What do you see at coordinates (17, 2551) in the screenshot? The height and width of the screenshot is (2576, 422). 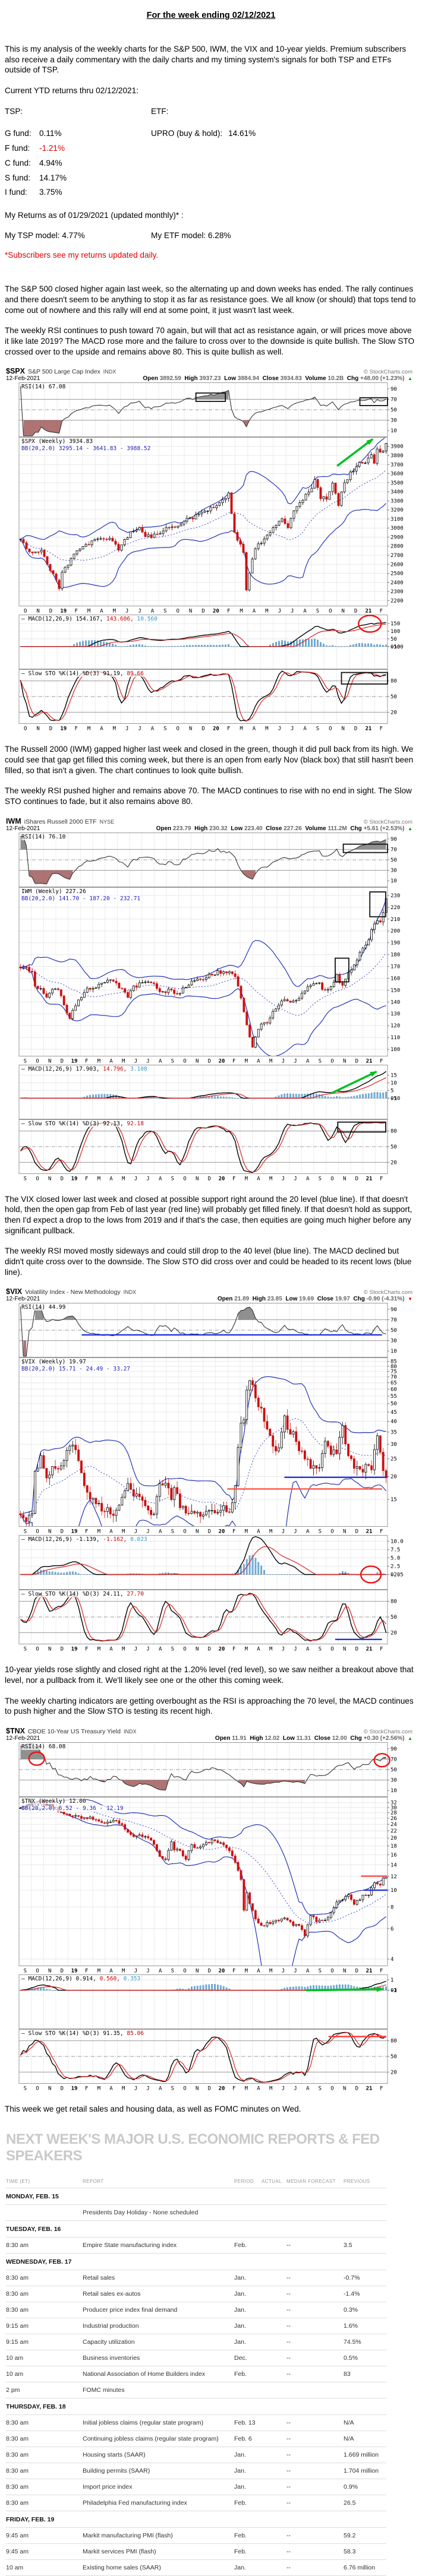 I see `calendar-cell: 9:45 am` at bounding box center [17, 2551].